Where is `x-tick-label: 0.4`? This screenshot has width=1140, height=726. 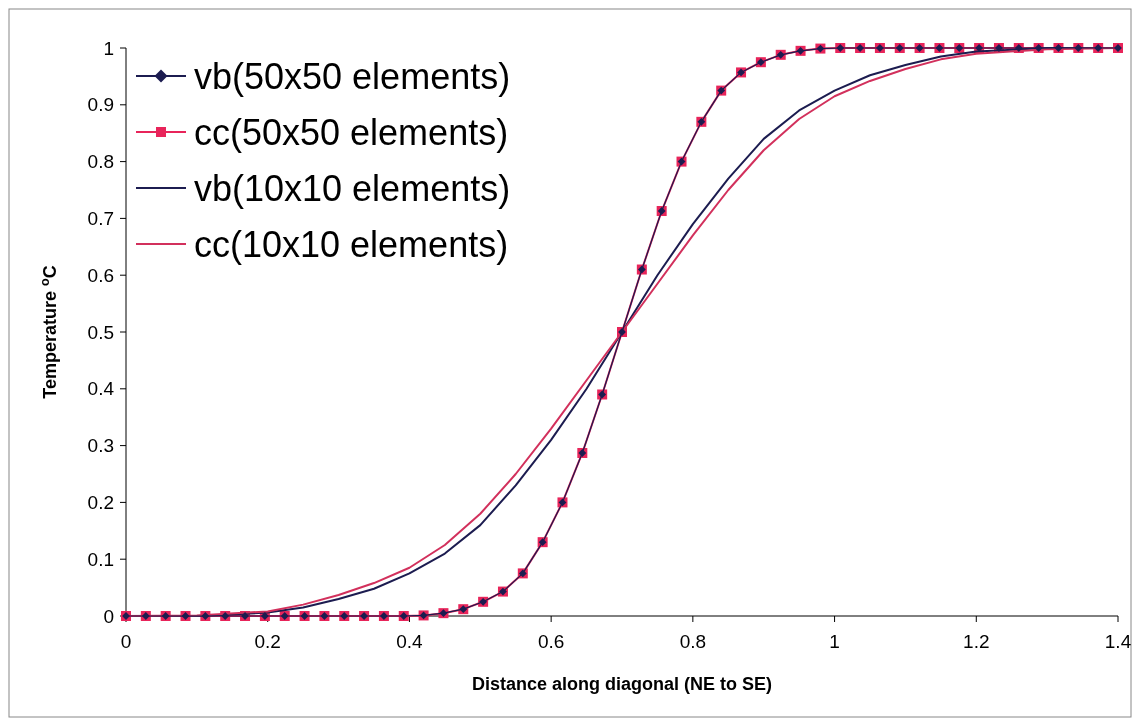 x-tick-label: 0.4 is located at coordinates (410, 641).